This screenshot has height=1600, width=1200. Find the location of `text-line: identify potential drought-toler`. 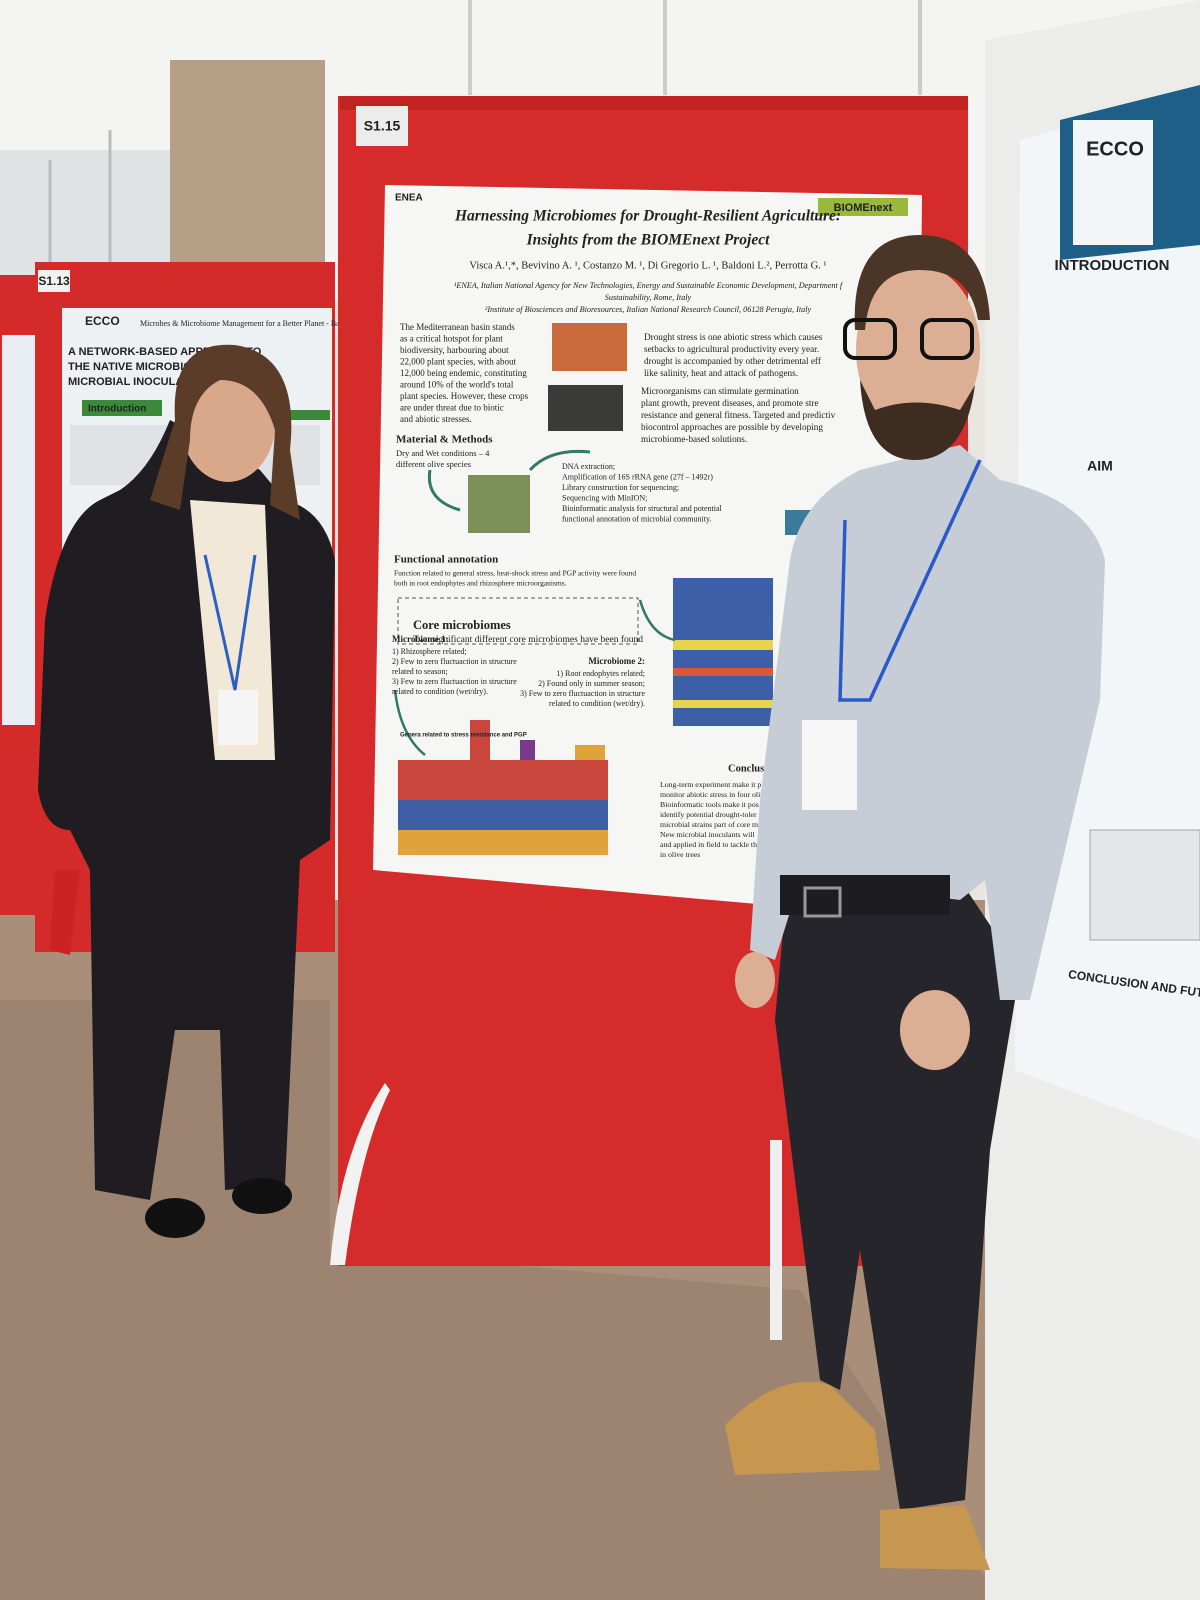

text-line: identify potential drought-toler is located at coordinates (708, 814).